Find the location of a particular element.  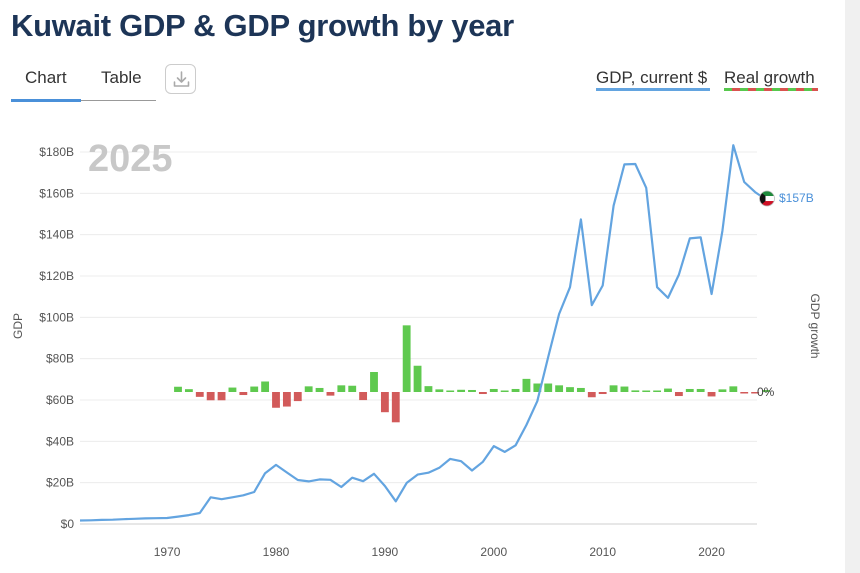

tab-chart: Chart is located at coordinates (46, 77).